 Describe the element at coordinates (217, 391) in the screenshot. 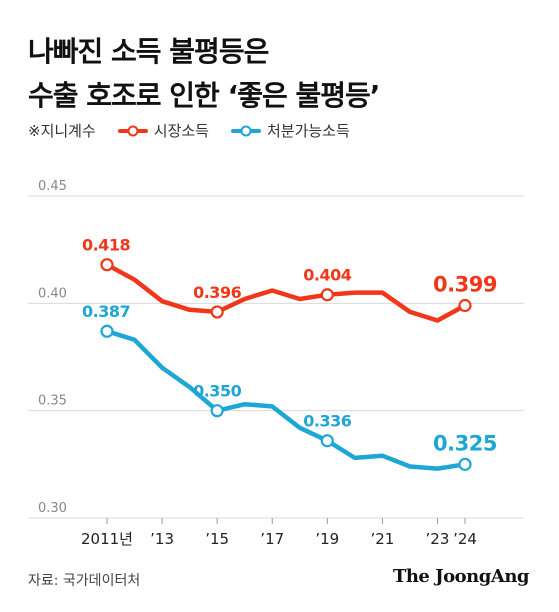

I see `data-label: 0.350` at that location.